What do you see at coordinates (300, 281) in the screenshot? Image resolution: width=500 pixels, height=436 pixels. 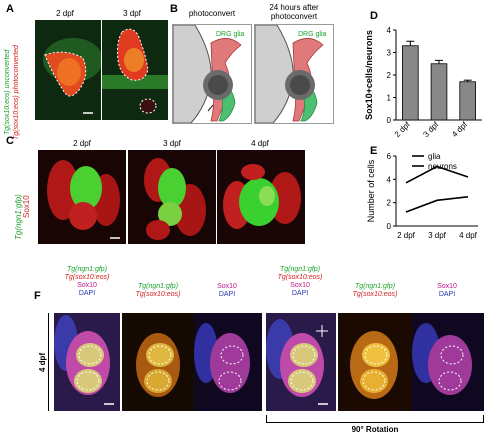 I see `panel-f-header-4: Tg(ngn1:gfp) Tg(sox10:eos) Sox10 DAPI` at bounding box center [300, 281].